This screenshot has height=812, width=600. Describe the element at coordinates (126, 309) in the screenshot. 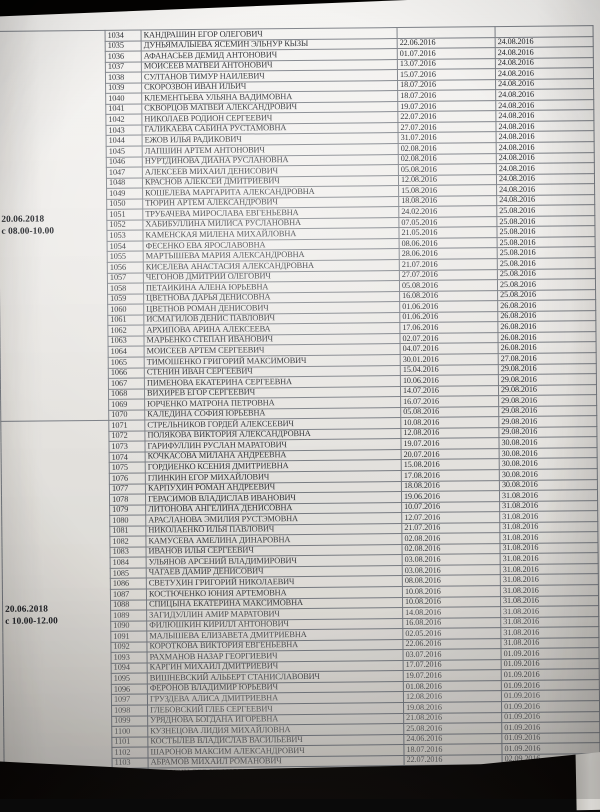

I see `queue-number-cell: 1060` at that location.